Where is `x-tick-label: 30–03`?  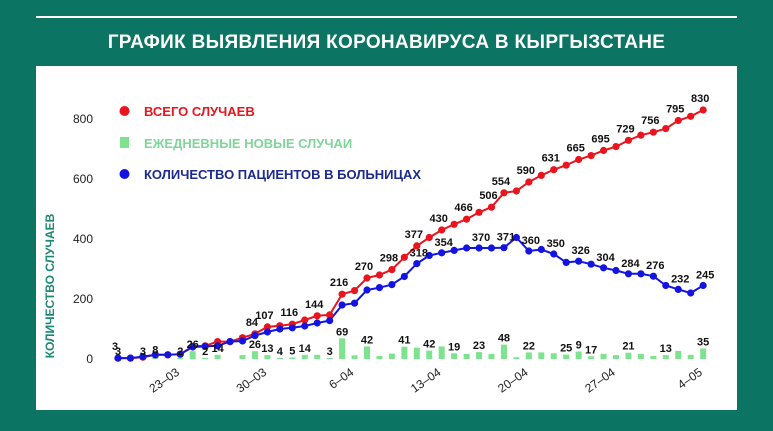 x-tick-label: 30–03 is located at coordinates (252, 380).